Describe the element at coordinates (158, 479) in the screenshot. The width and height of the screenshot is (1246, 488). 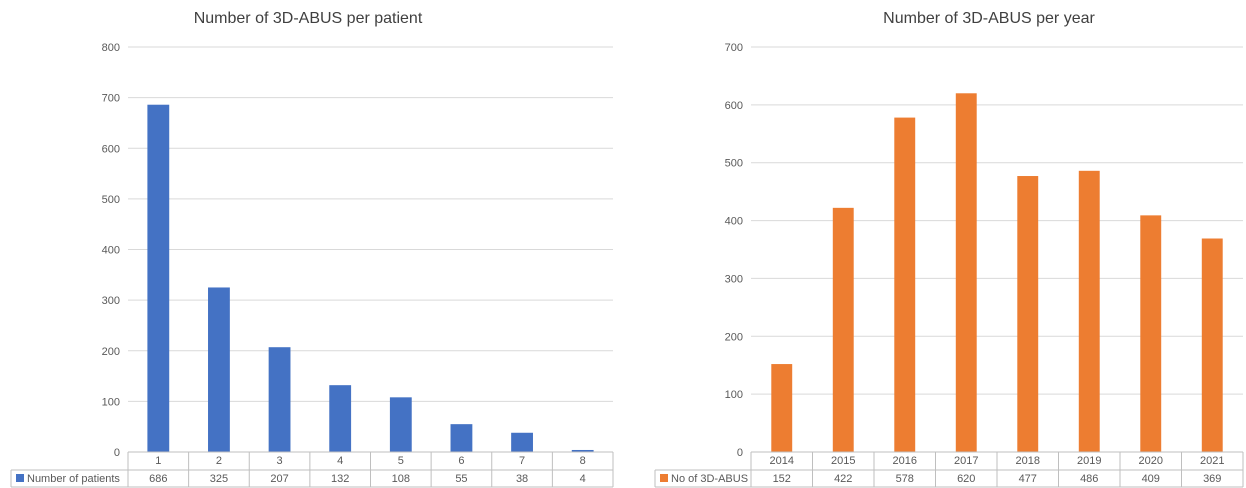
I see `data-label: 686` at that location.